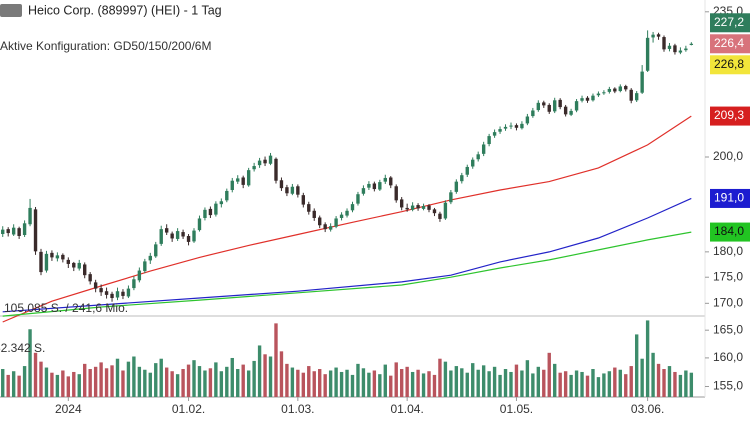 Image resolution: width=750 pixels, height=421 pixels. I want to click on y-tick-label: 170,0, so click(728, 302).